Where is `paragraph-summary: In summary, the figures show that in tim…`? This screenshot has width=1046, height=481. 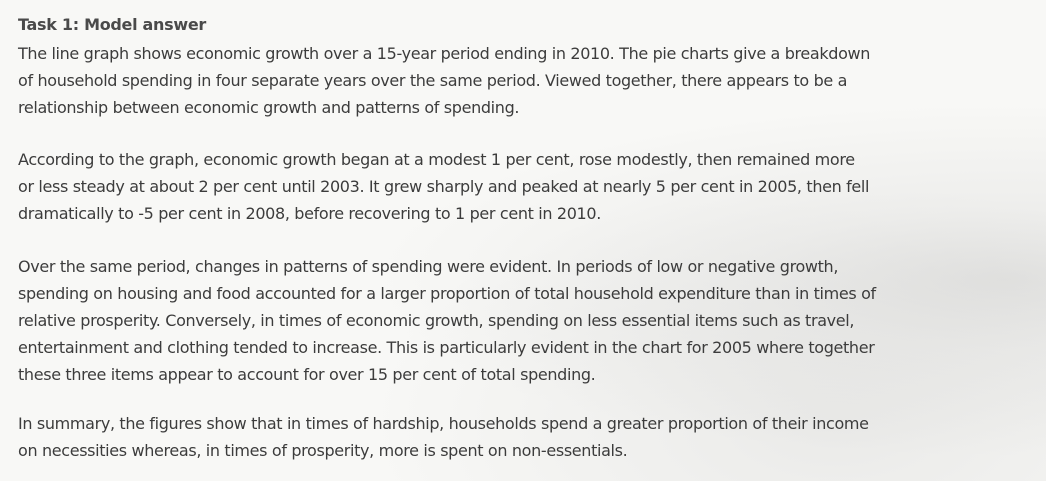 paragraph-summary: In summary, the figures show that in tim… is located at coordinates (443, 437).